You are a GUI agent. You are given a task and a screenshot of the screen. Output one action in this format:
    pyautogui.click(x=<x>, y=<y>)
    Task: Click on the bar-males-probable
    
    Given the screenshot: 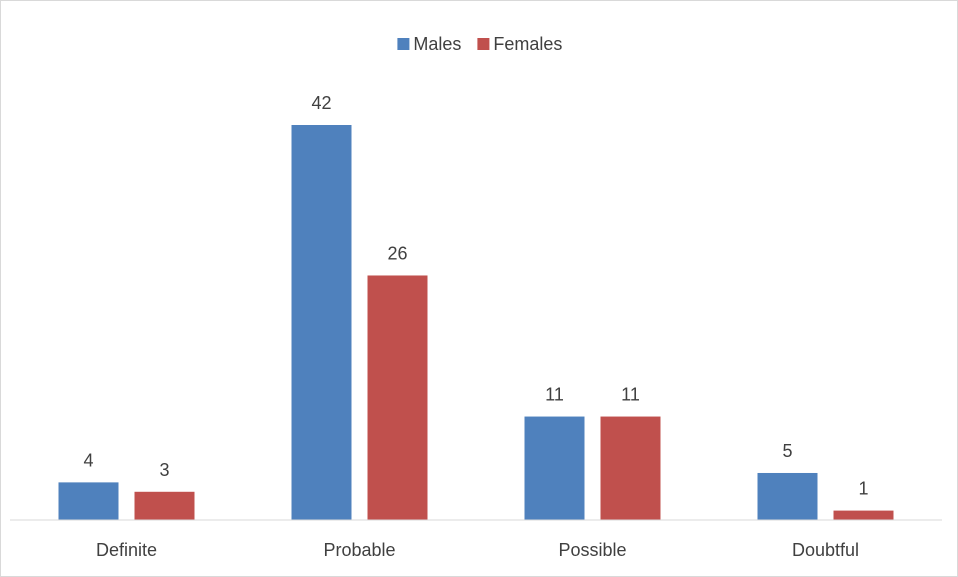 What is the action you would take?
    pyautogui.click(x=321, y=322)
    